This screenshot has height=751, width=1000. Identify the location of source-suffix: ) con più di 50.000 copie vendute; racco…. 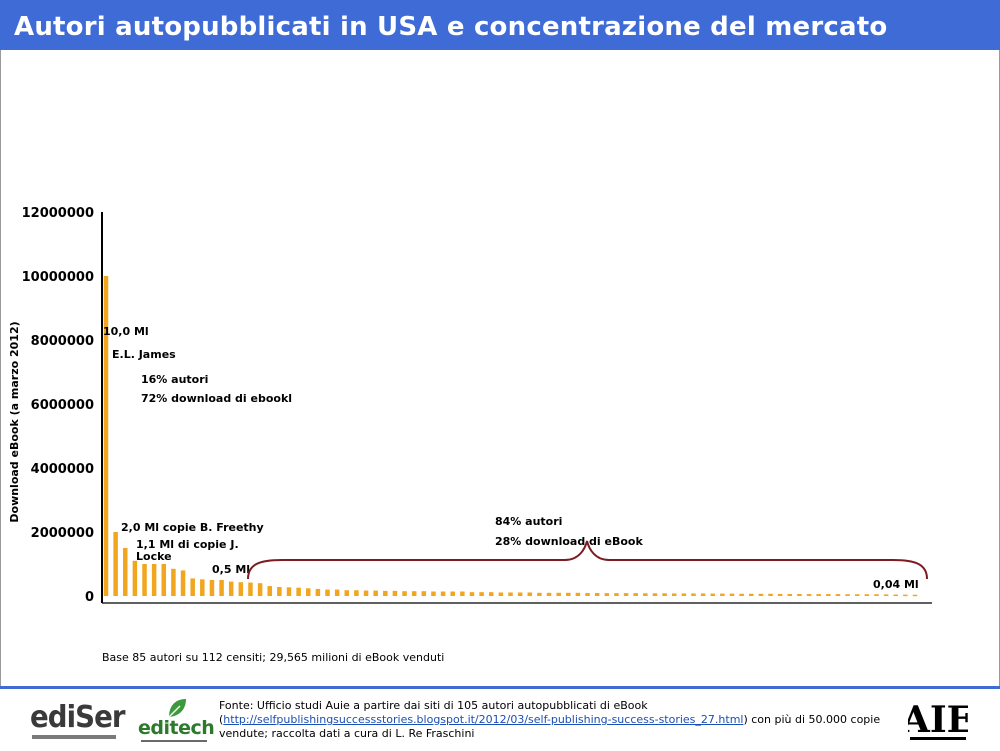
(550, 726).